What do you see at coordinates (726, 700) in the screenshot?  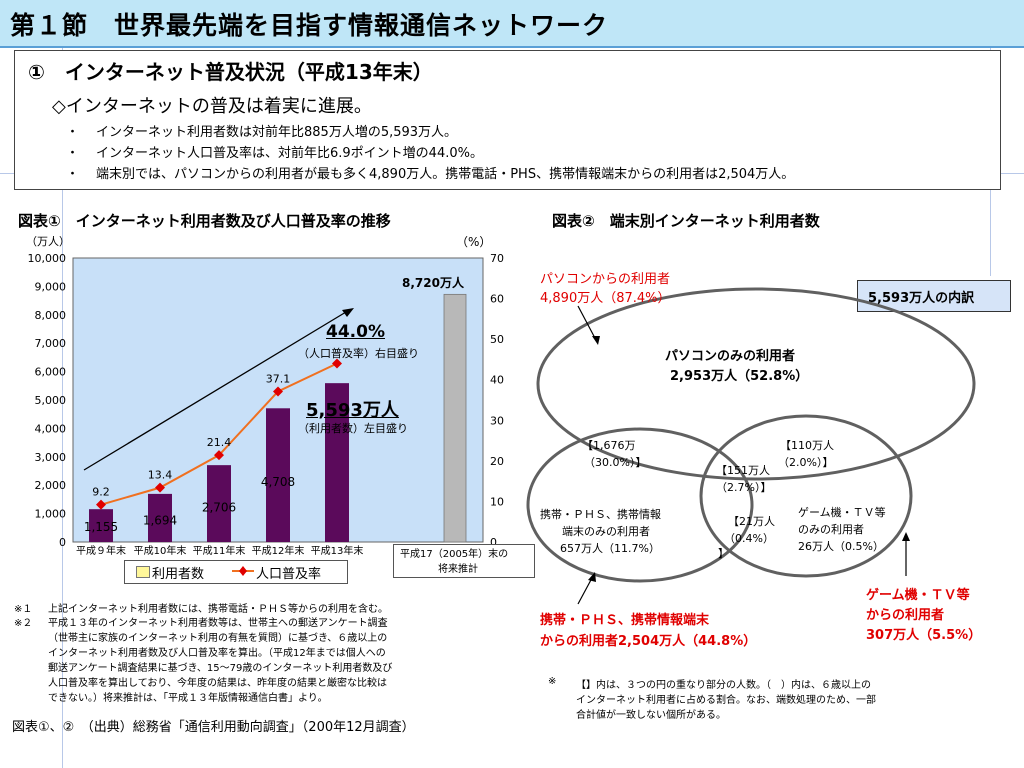 I see `note-text: インターネット利用者に占める割合。なお、端数処理のため、一部` at bounding box center [726, 700].